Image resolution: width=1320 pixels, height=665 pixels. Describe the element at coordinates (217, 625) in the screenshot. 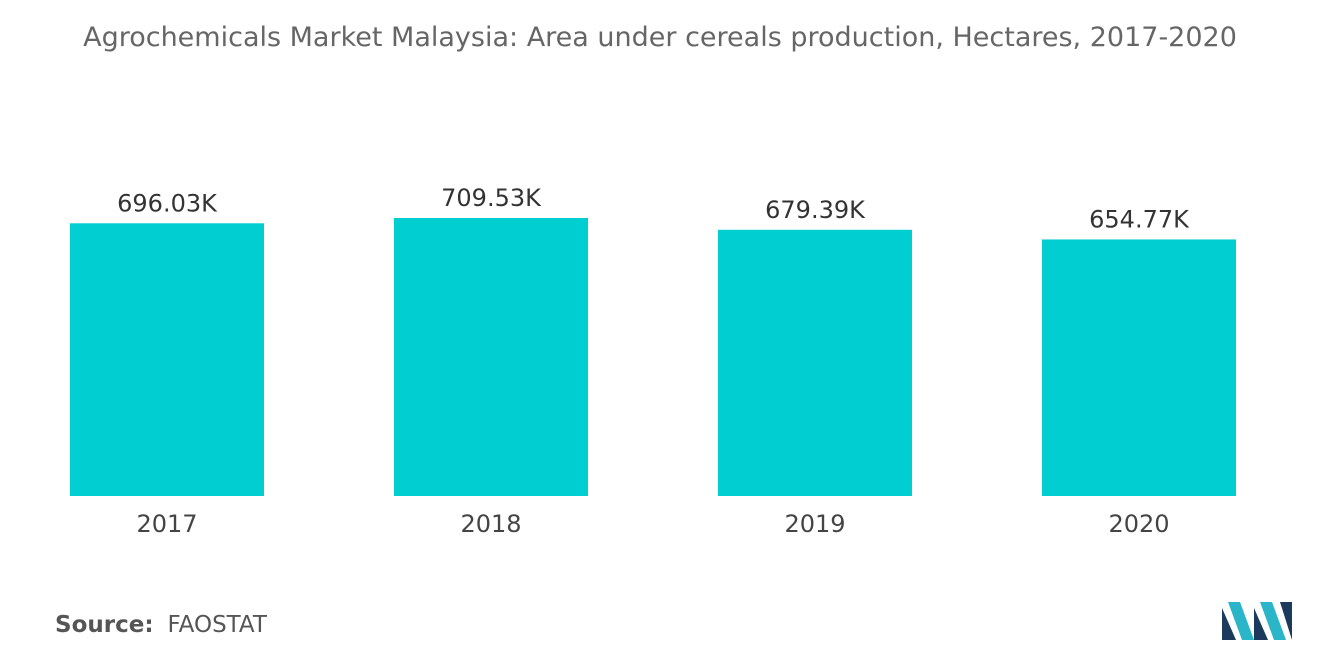

I see `source-value: FAOSTAT` at that location.